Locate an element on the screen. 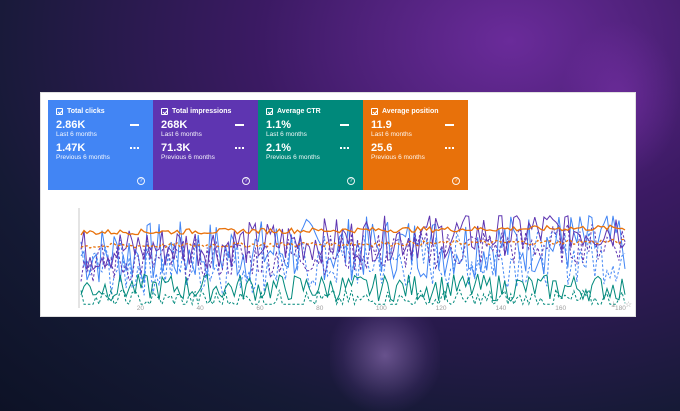 The width and height of the screenshot is (680, 411). metric-value: 2.1% is located at coordinates (279, 148).